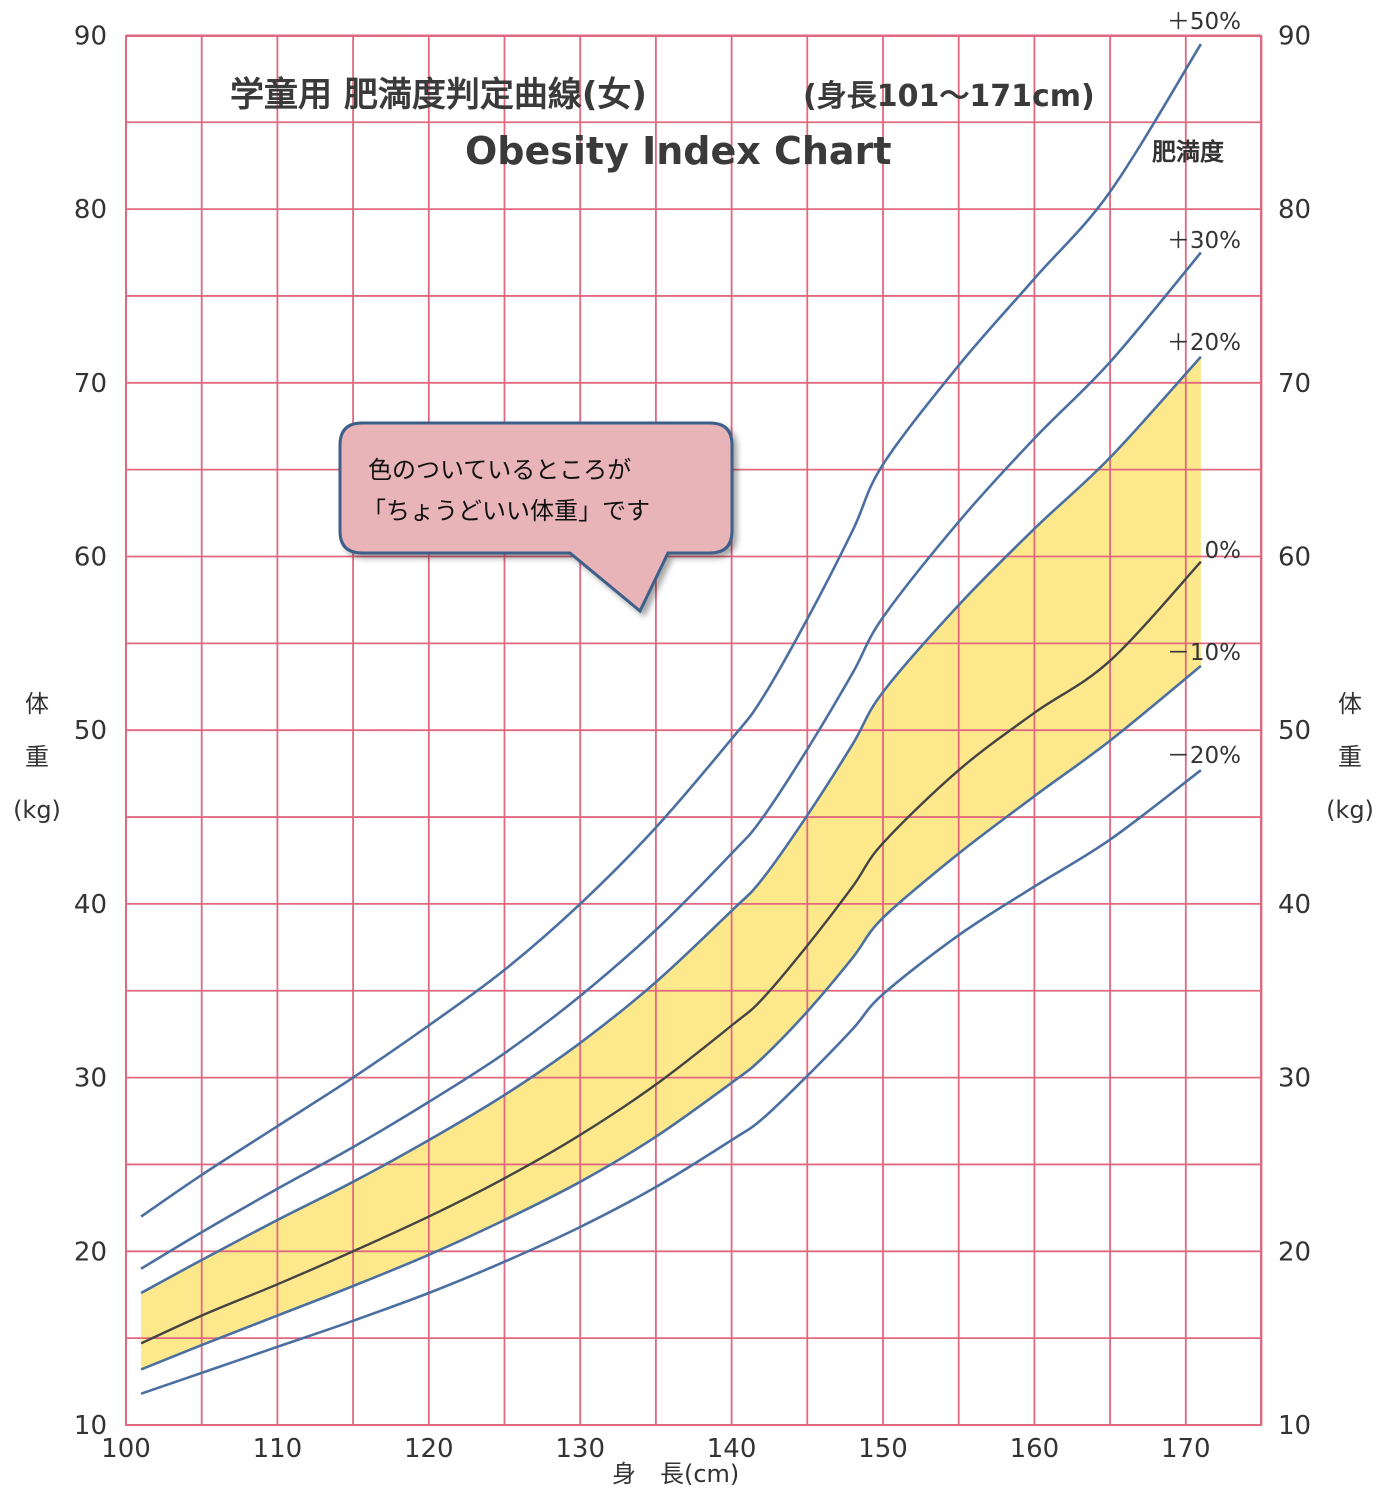 Image resolution: width=1394 pixels, height=1490 pixels. I want to click on x-tick-label: 120, so click(429, 1449).